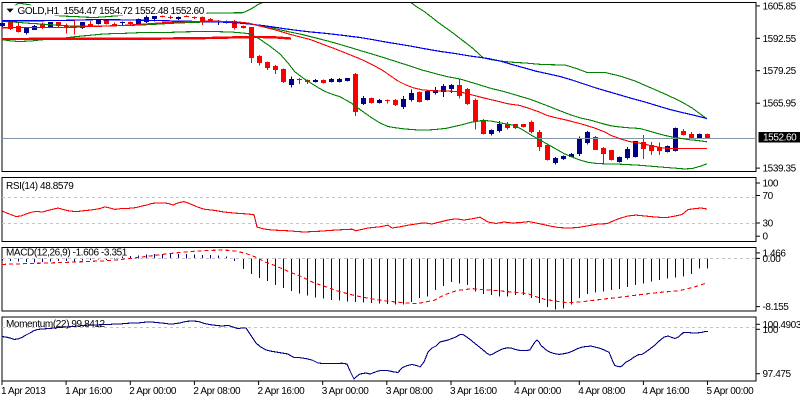 Image resolution: width=800 pixels, height=400 pixels. What do you see at coordinates (111, 11) in the screenshot?
I see `svg-text:GOLD,H1 1554.47 1554.72 1552.: GOLD,H1 1554.47 1554.72 1552.48 1552.60` at bounding box center [111, 11].